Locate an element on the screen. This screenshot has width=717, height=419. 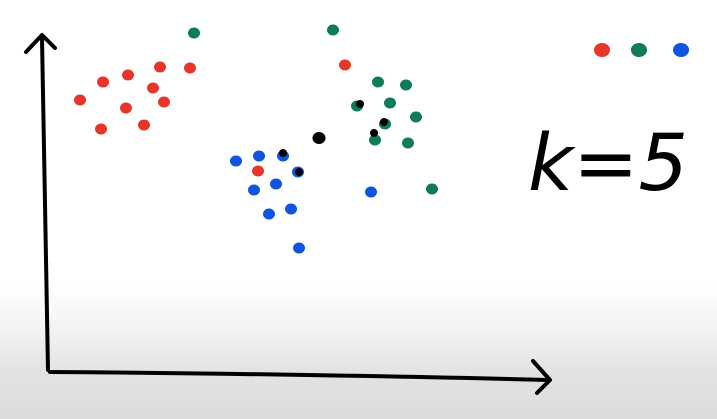
x-axis-arrowhead is located at coordinates (541, 377).